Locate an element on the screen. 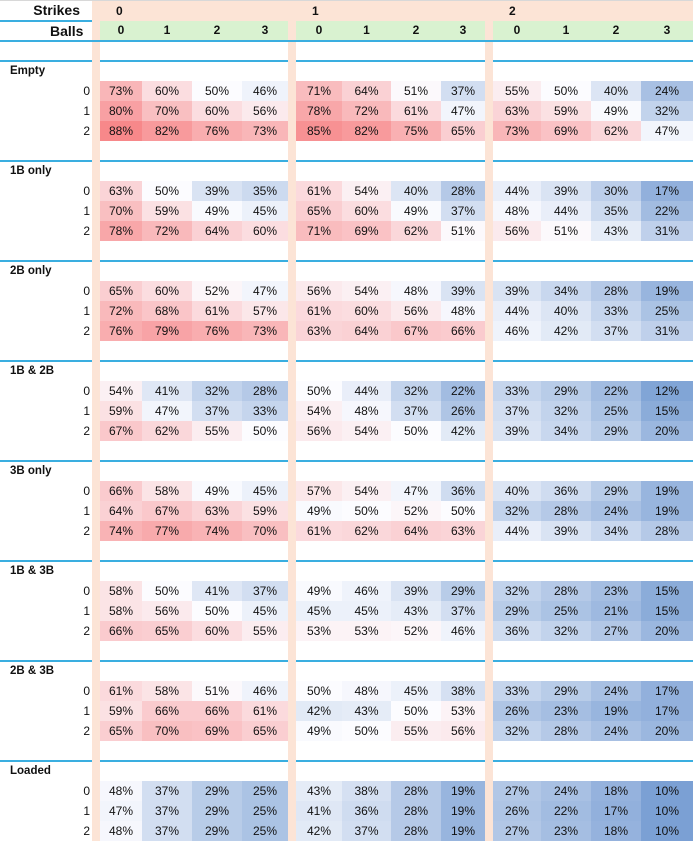  percent-cell: 15% is located at coordinates (667, 590).